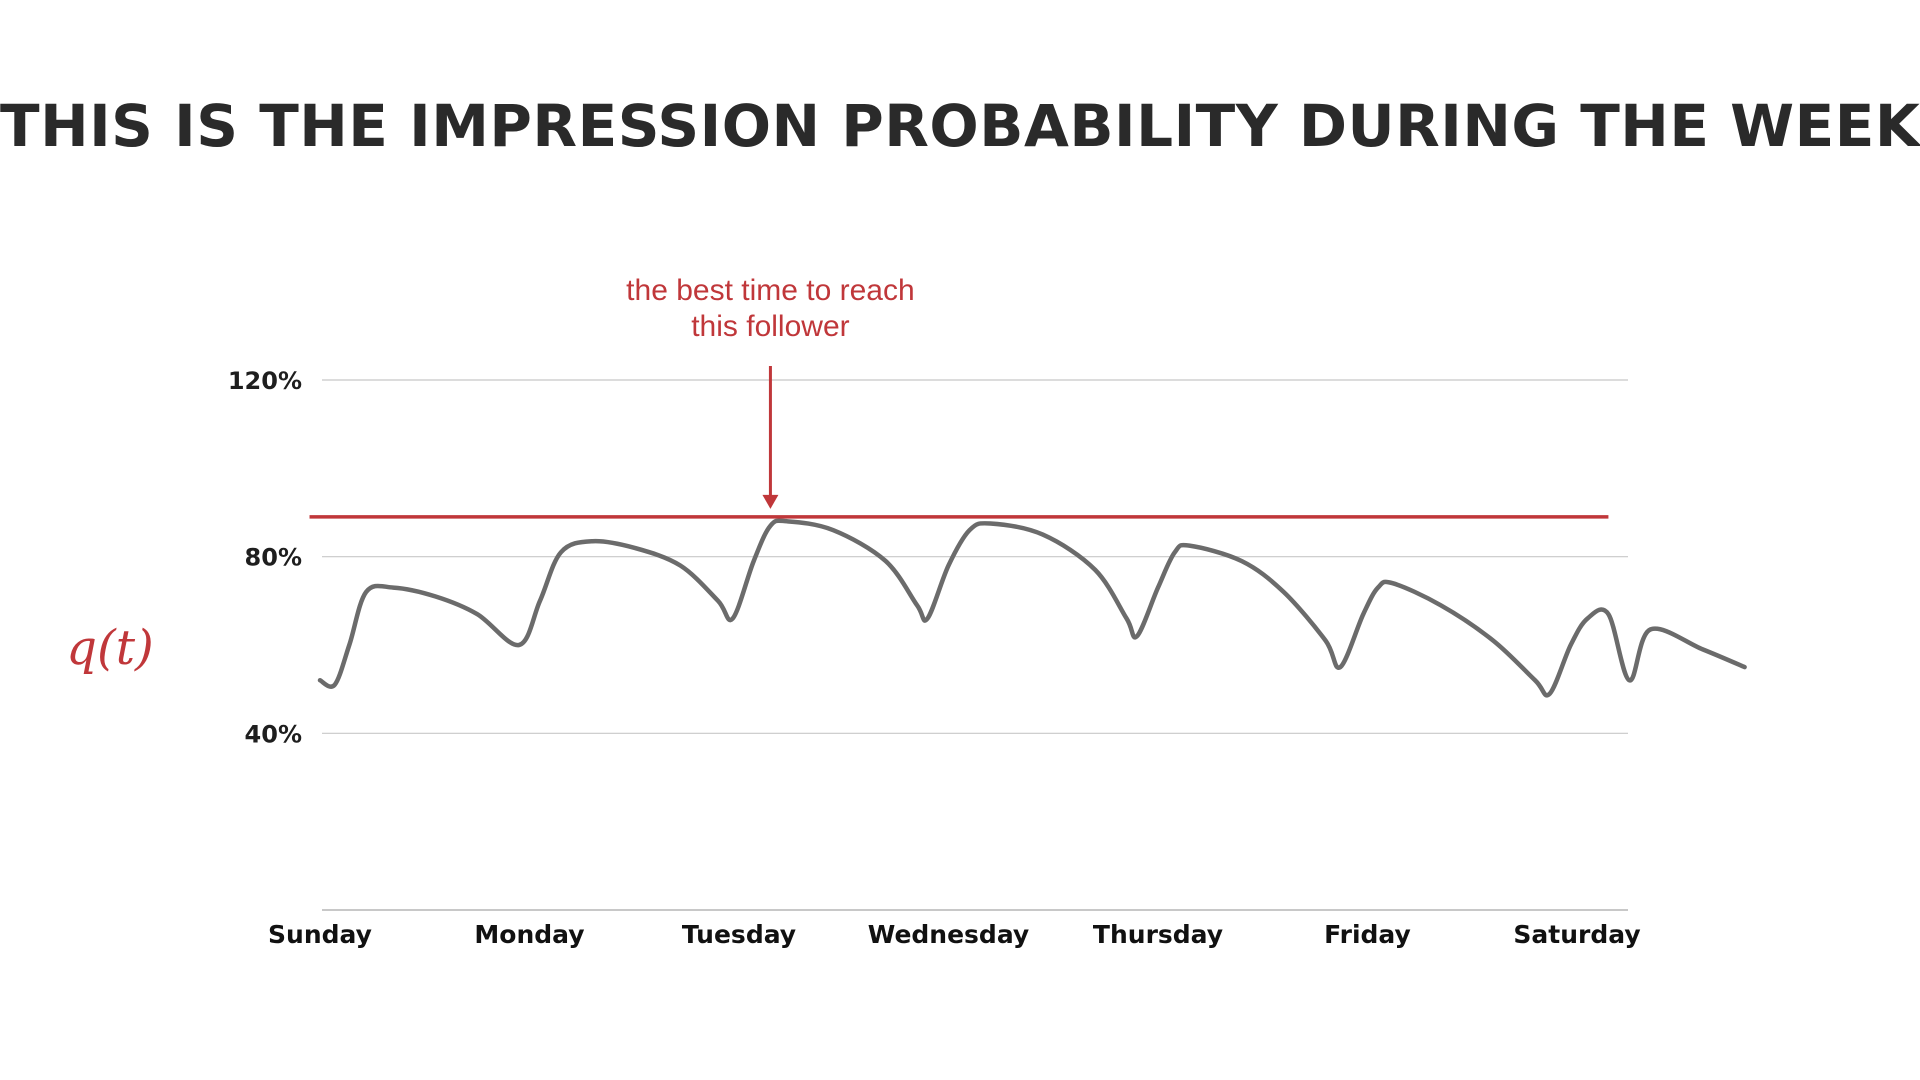 The height and width of the screenshot is (1080, 1920). Describe the element at coordinates (770, 290) in the screenshot. I see `annotation-text: the best time to reach` at that location.